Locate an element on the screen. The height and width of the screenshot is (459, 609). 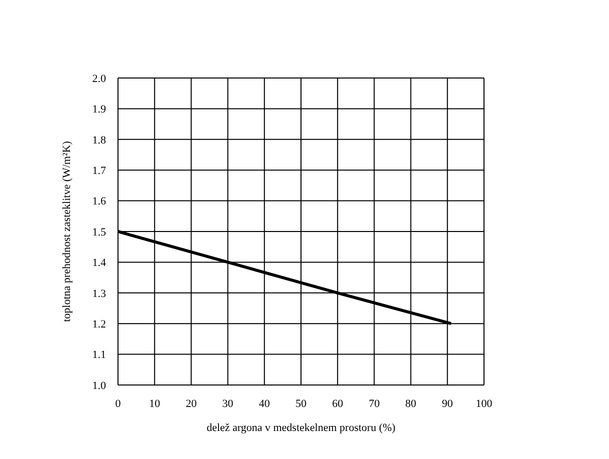
x-tick-label: 60 is located at coordinates (338, 404).